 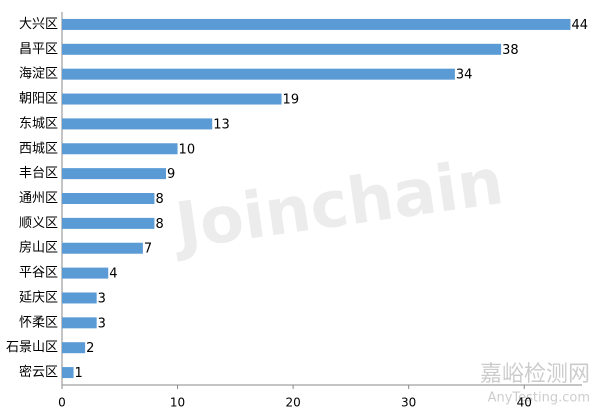 What do you see at coordinates (171, 174) in the screenshot?
I see `value-label: 9` at bounding box center [171, 174].